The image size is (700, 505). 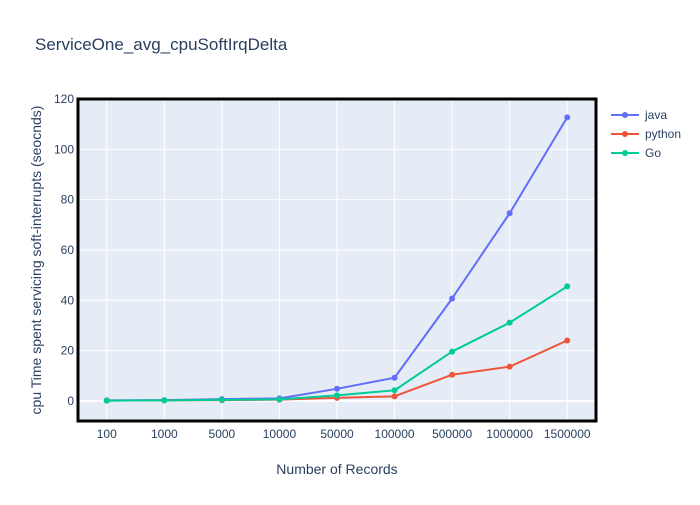 What do you see at coordinates (64, 149) in the screenshot?
I see `y-tick-label: 100` at bounding box center [64, 149].